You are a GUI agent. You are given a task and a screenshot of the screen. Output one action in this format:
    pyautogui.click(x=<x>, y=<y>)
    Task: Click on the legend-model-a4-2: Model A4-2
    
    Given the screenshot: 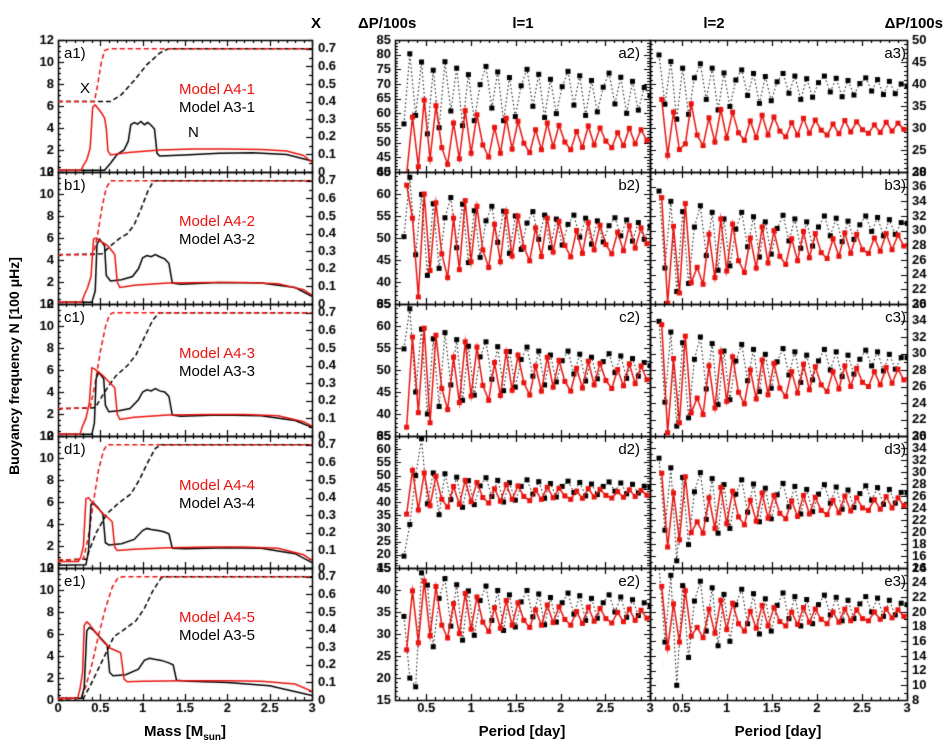 What is the action you would take?
    pyautogui.click(x=217, y=221)
    